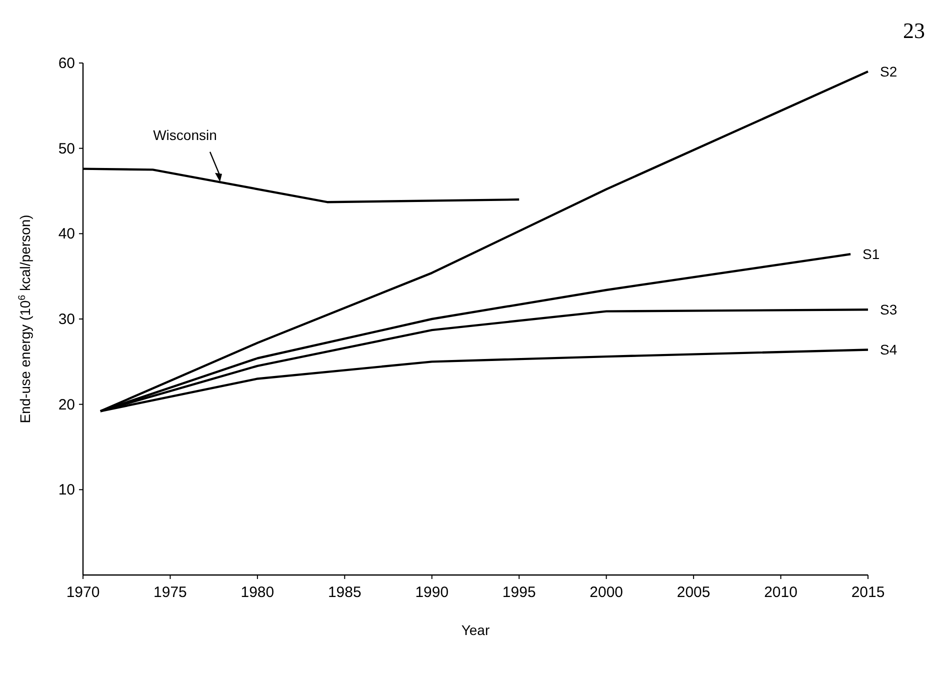 The height and width of the screenshot is (673, 935). Describe the element at coordinates (257, 592) in the screenshot. I see `x-tick-label: 1980` at that location.